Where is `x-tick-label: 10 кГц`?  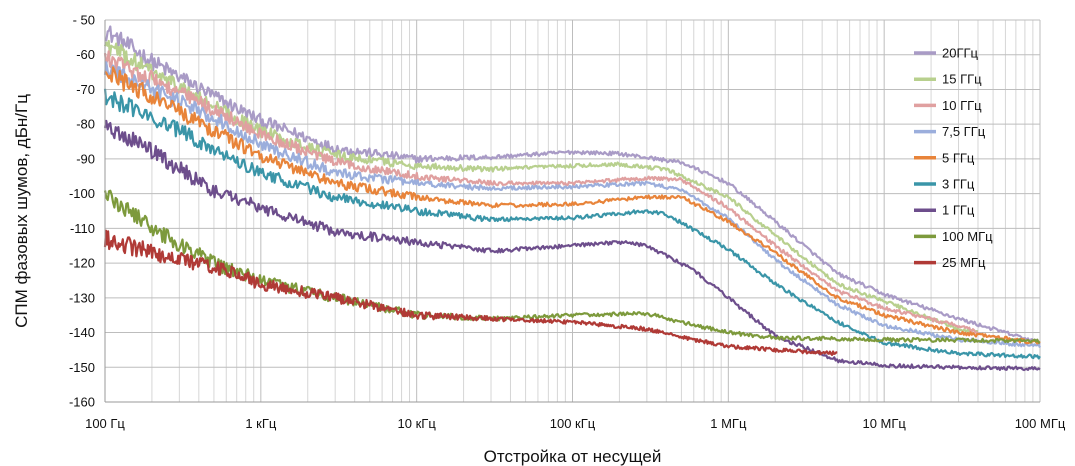
x-tick-label: 10 кГц is located at coordinates (417, 423).